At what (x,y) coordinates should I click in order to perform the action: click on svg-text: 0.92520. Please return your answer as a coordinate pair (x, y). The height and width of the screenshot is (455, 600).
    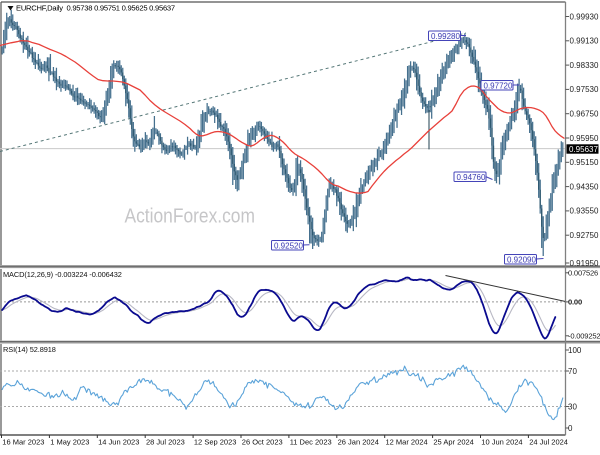
    Looking at the image, I should click on (288, 245).